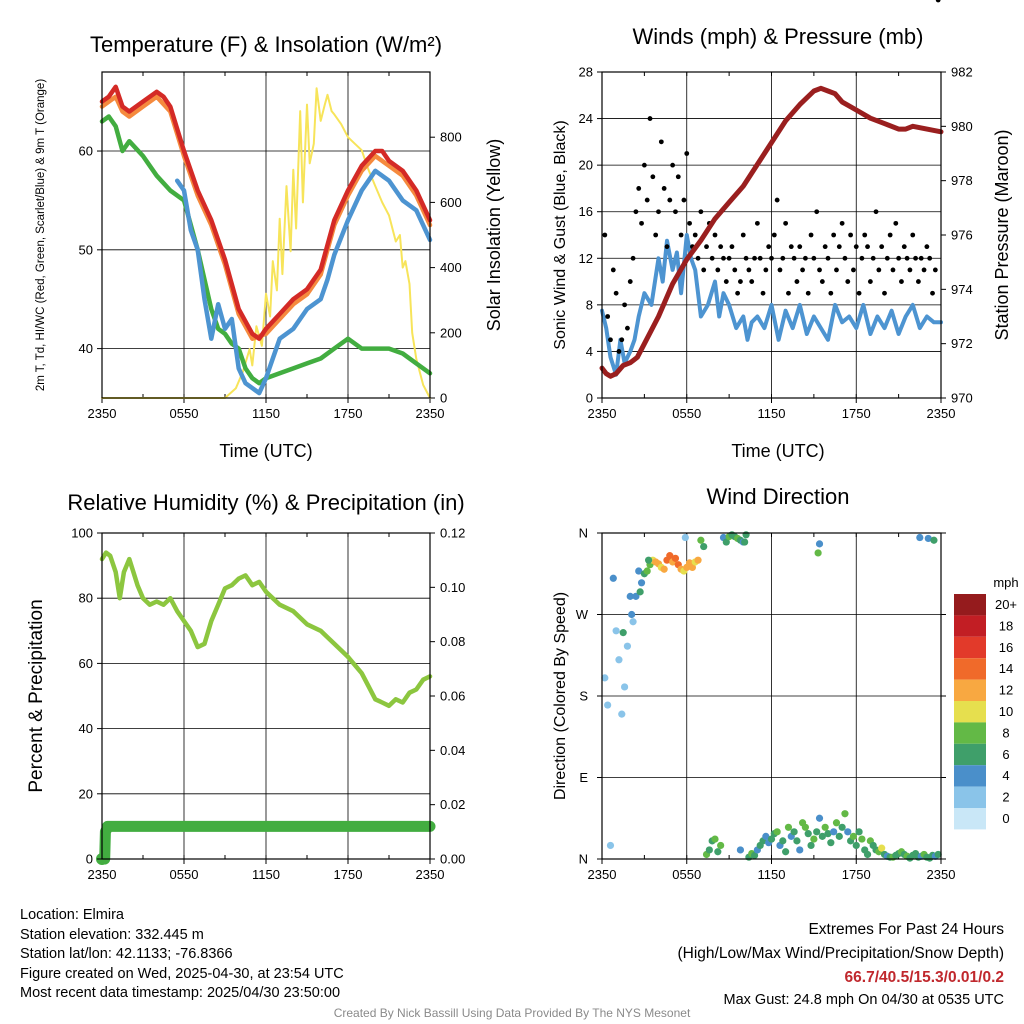 This screenshot has height=1024, width=1024. I want to click on y-right-tick-label: 980, so click(962, 126).